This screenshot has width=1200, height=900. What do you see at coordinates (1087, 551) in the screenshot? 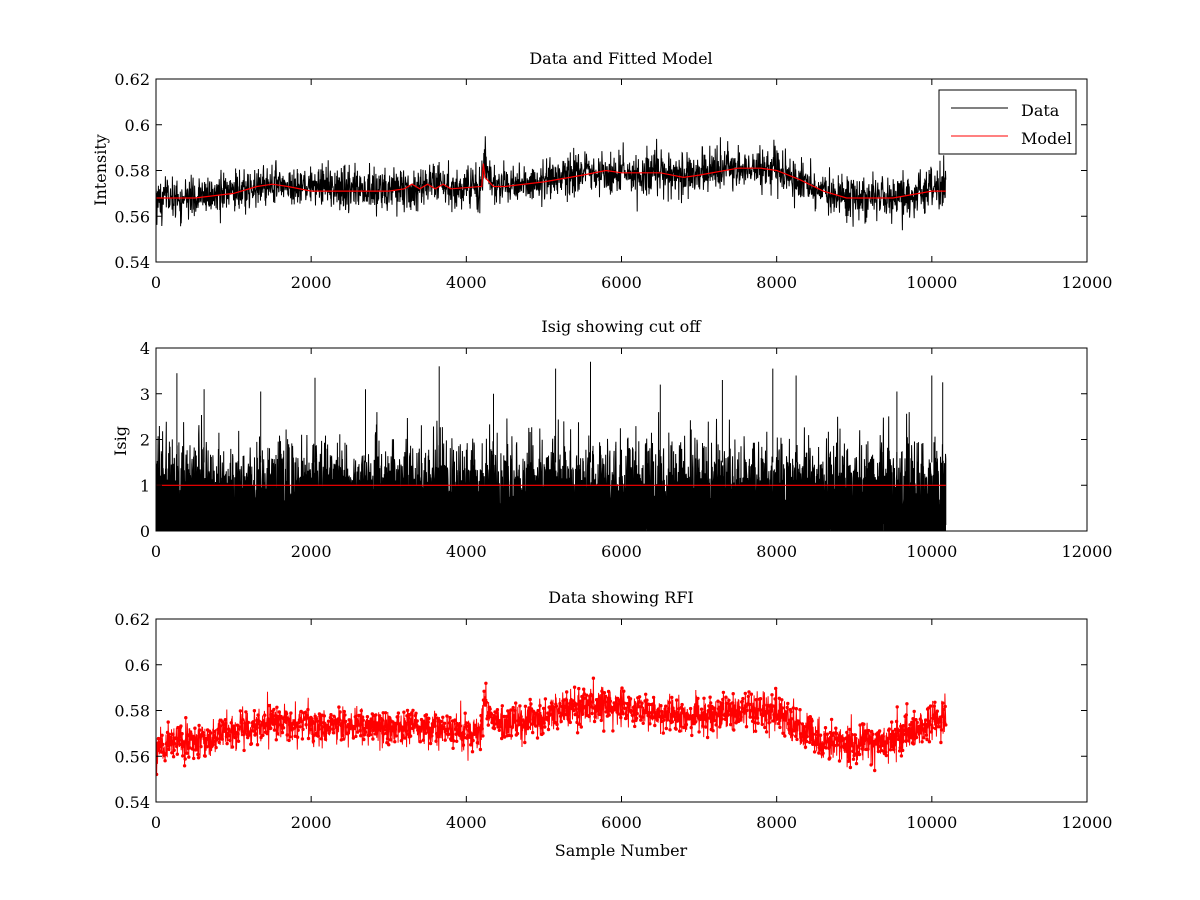
I see `x-tick-label: 12000` at bounding box center [1087, 551].